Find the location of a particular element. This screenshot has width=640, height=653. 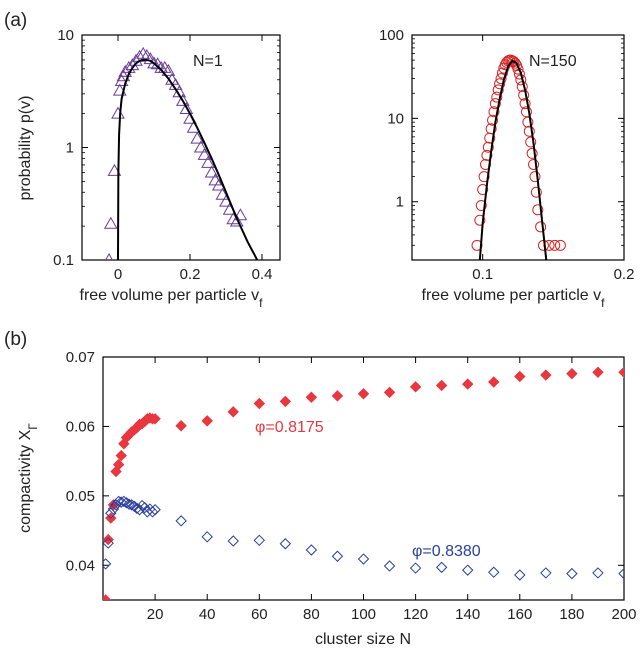

series-label: φ=0.8380 is located at coordinates (446, 551).